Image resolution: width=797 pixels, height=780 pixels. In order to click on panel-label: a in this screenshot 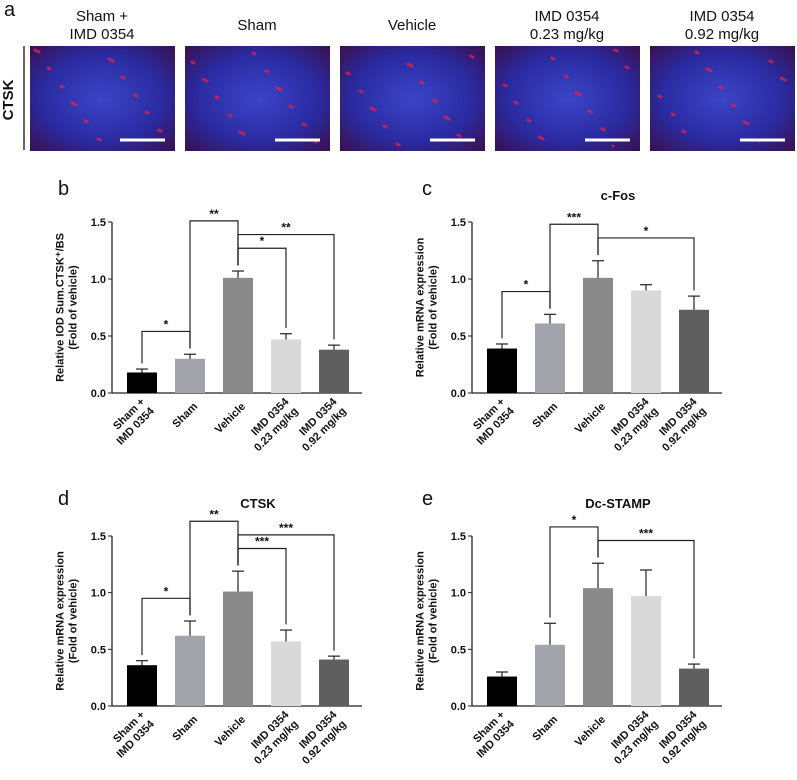, I will do `click(10, 10)`.